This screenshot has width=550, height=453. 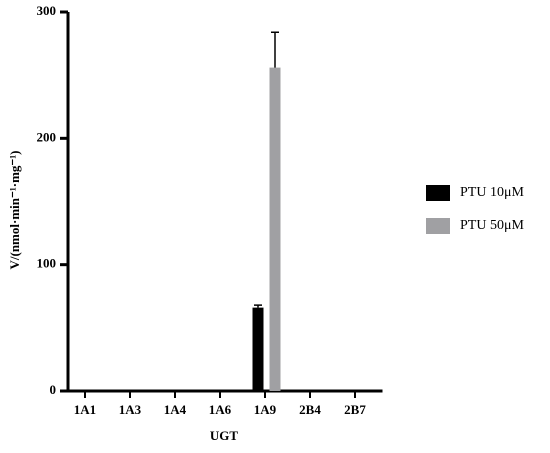 I want to click on x-tick-label: 1A4, so click(x=175, y=409).